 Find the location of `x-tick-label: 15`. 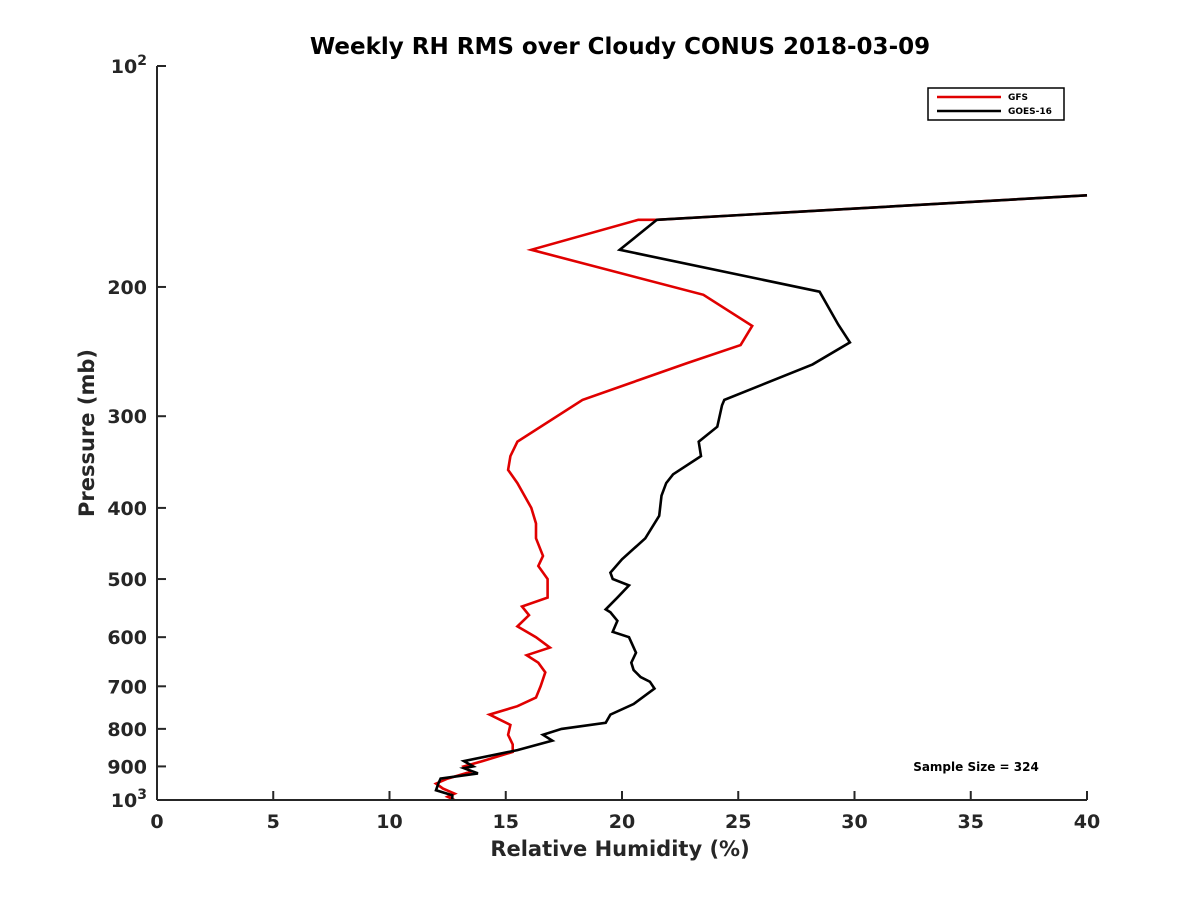

x-tick-label: 15 is located at coordinates (506, 822).